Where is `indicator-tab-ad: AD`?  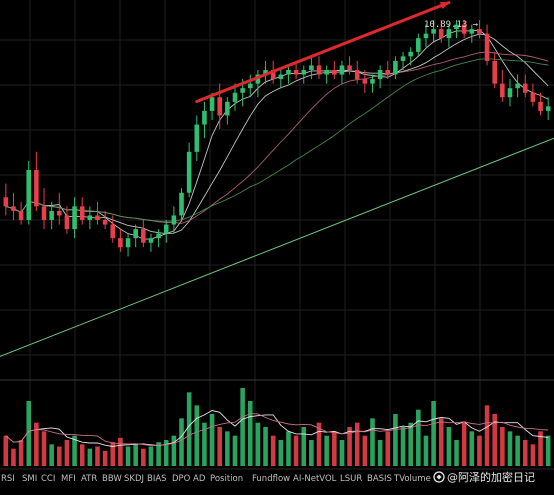 indicator-tab-ad: AD is located at coordinates (199, 479).